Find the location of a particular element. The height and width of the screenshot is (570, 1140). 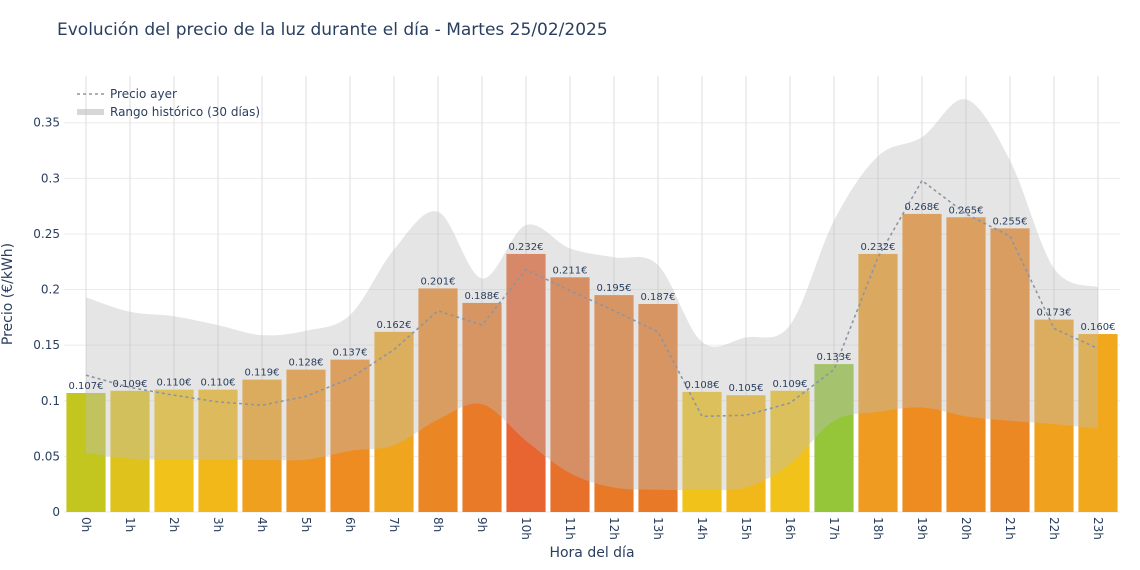

bar-value-label: 0.187€ is located at coordinates (658, 297).